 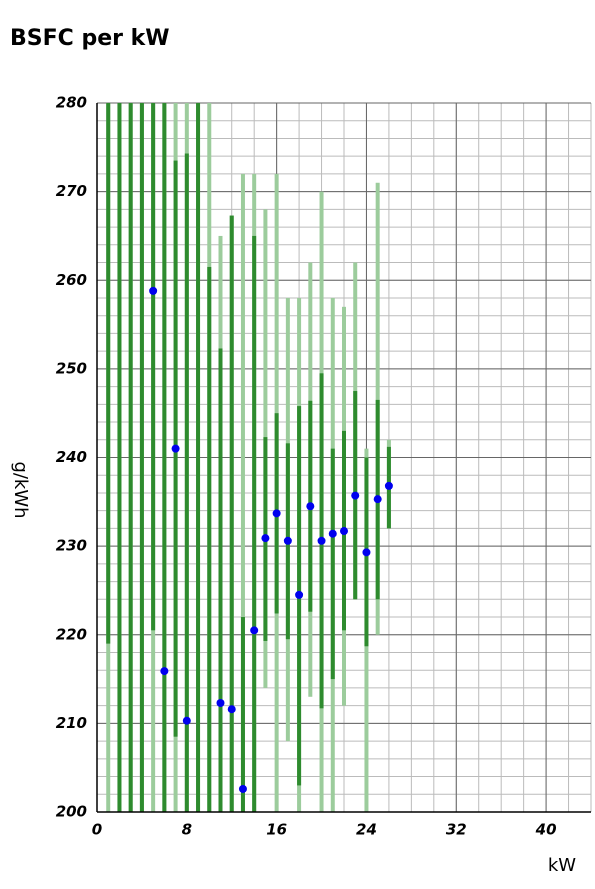 I want to click on y-tick-label: 230, so click(x=71, y=546).